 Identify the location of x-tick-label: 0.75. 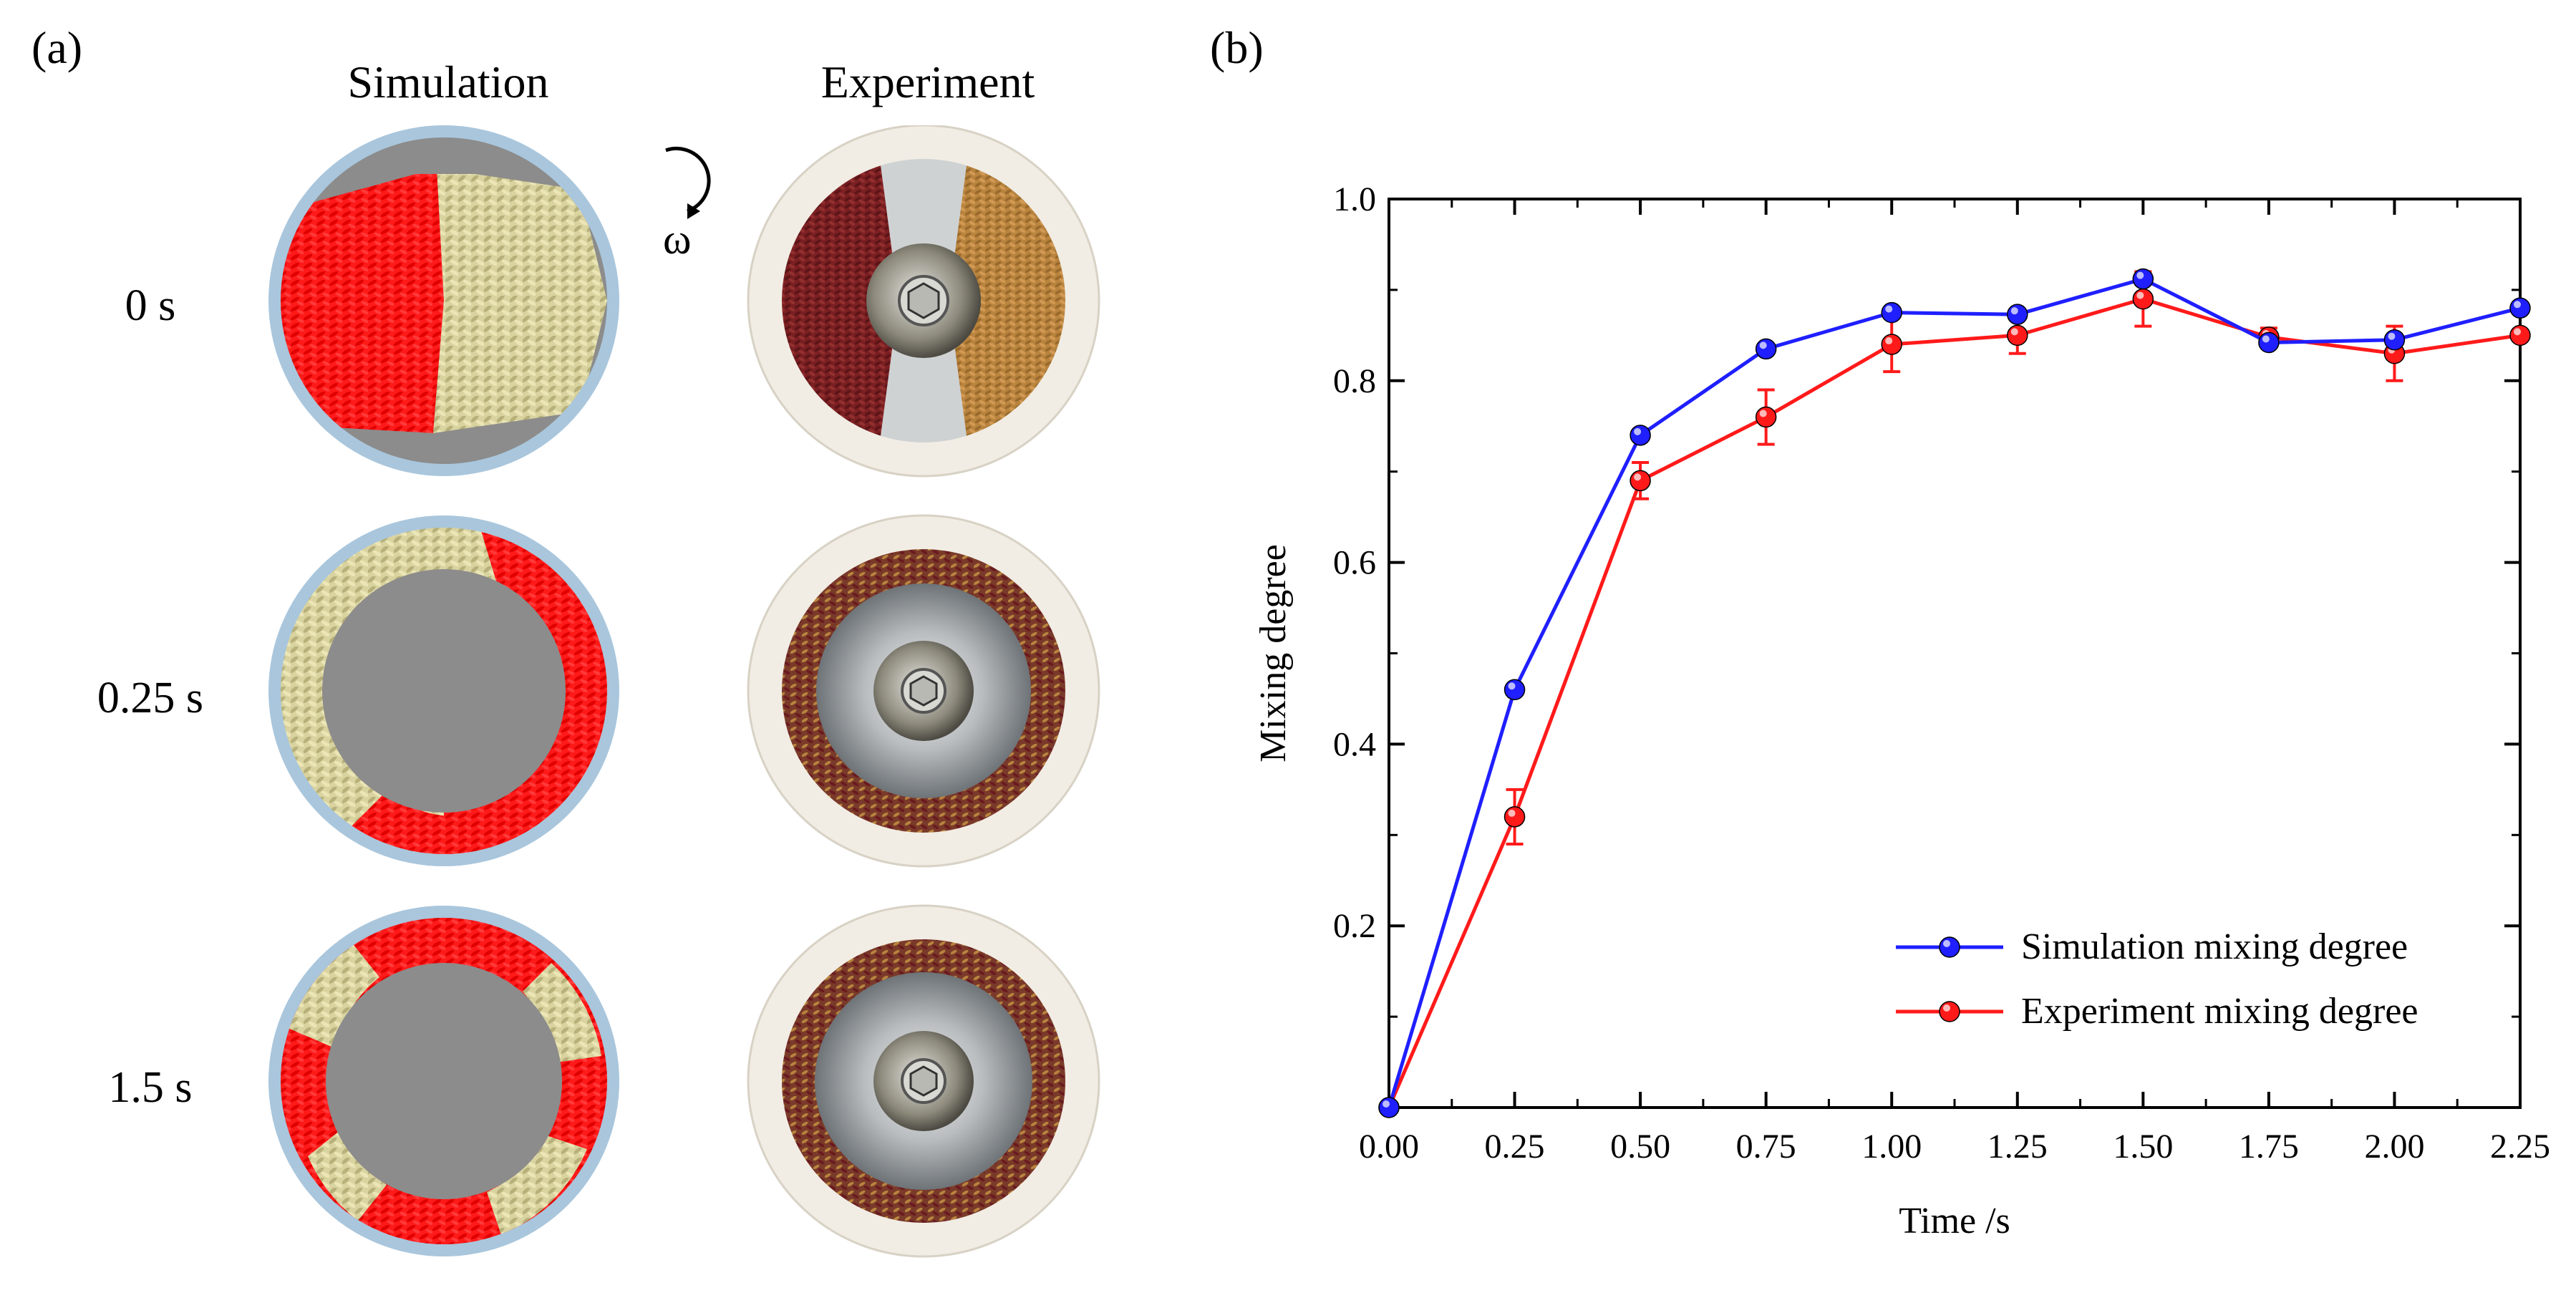
(1766, 1147).